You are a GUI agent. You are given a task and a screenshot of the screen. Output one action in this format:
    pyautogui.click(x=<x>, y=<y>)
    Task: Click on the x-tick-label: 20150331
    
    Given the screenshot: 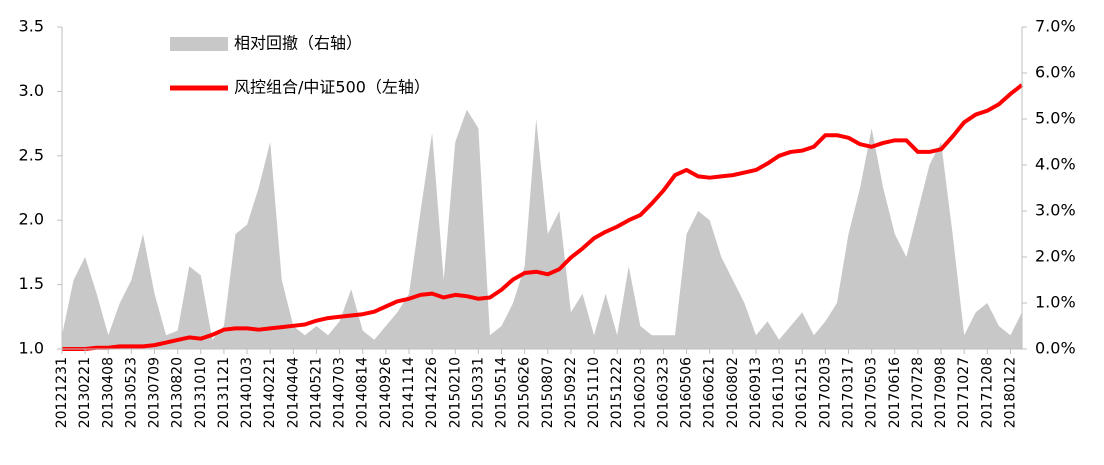 What is the action you would take?
    pyautogui.click(x=478, y=392)
    